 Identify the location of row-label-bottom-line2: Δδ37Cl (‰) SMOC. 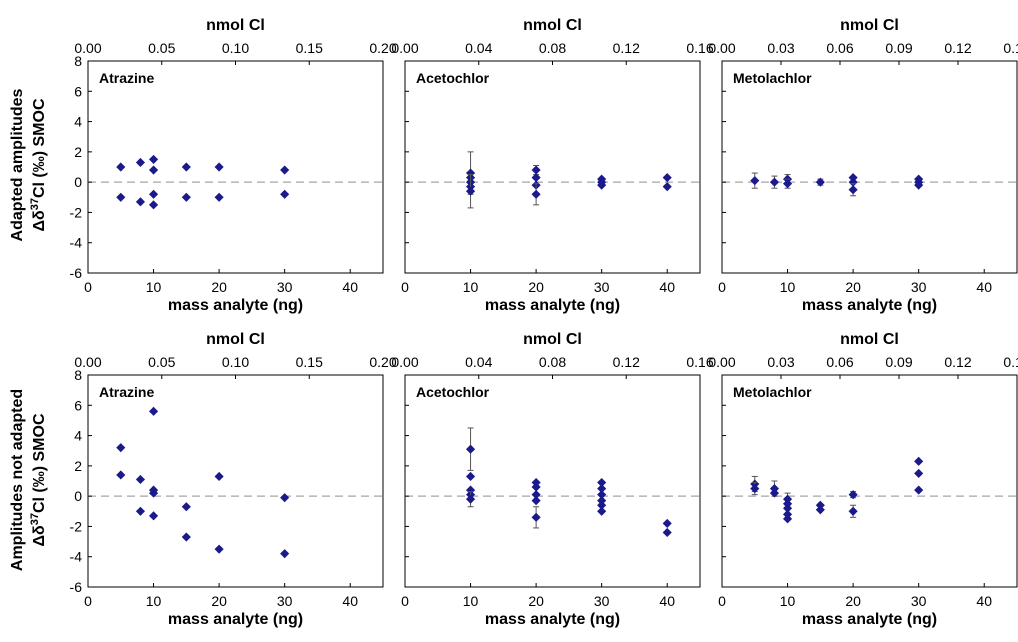
(38, 479).